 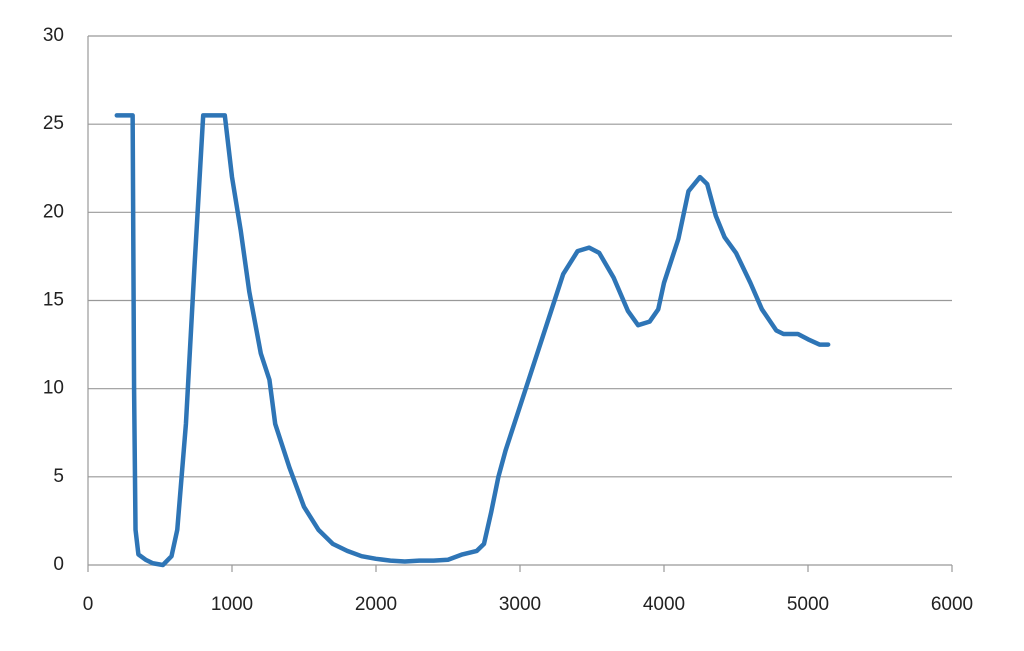 I want to click on x-tick-label: 5000, so click(x=808, y=604).